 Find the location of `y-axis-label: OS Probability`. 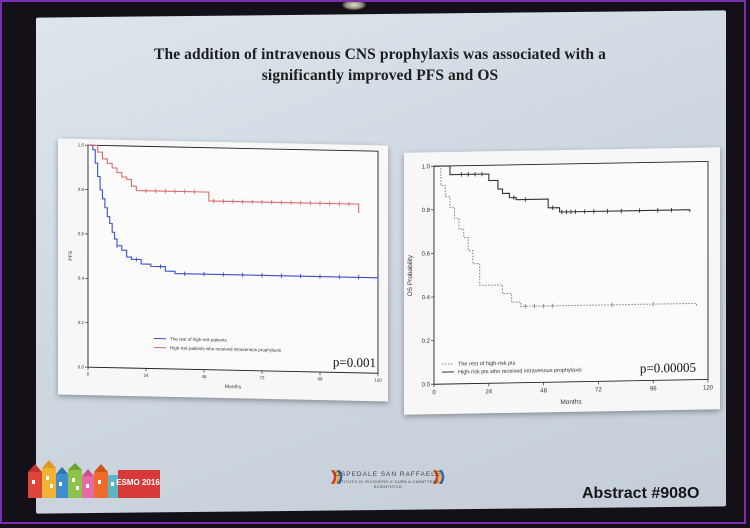

y-axis-label: OS Probability is located at coordinates (410, 275).